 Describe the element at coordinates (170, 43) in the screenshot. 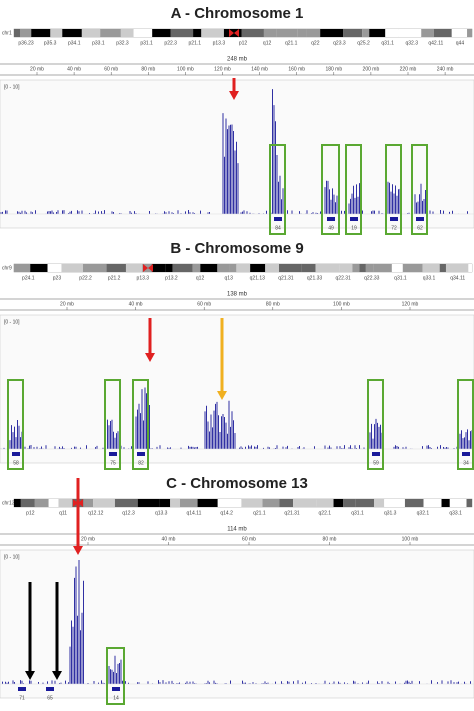

I see `band-label: p22.3` at that location.